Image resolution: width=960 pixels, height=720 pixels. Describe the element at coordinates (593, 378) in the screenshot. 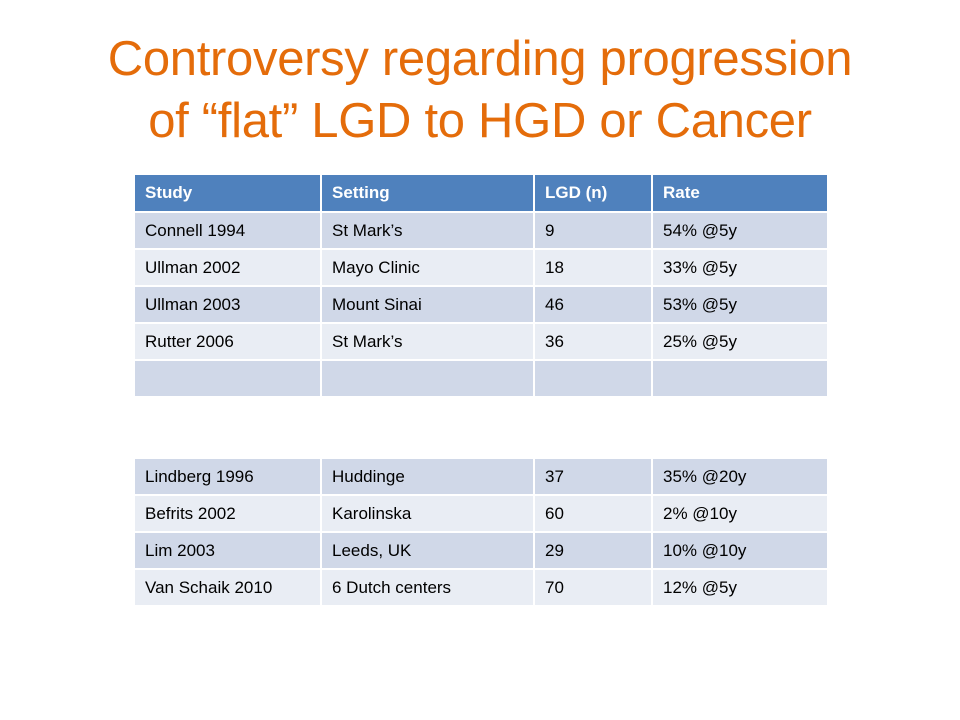

I see `cell-lgd-n` at that location.